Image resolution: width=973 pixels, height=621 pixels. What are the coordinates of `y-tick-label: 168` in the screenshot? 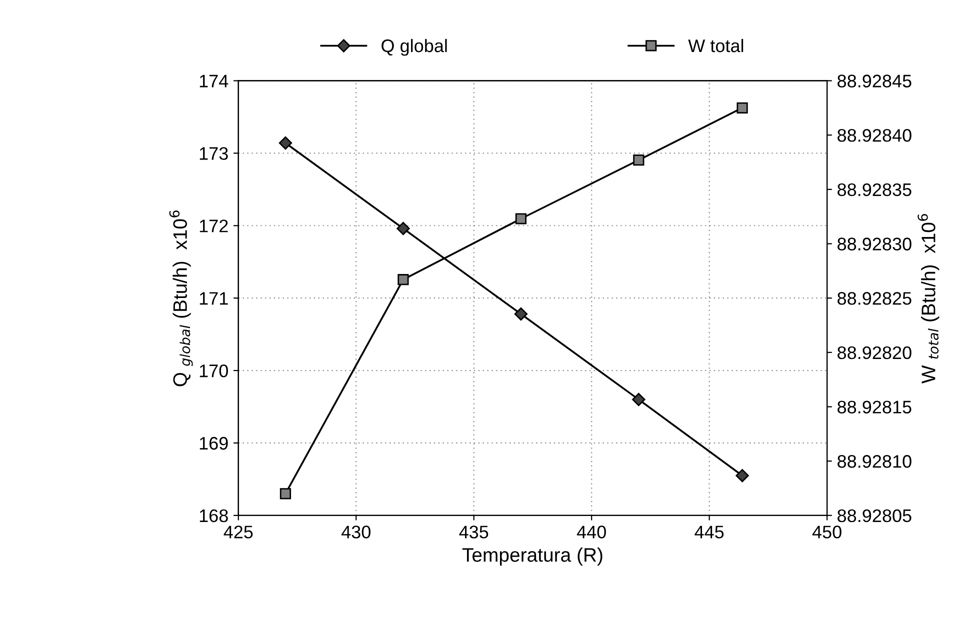 It's located at (214, 515).